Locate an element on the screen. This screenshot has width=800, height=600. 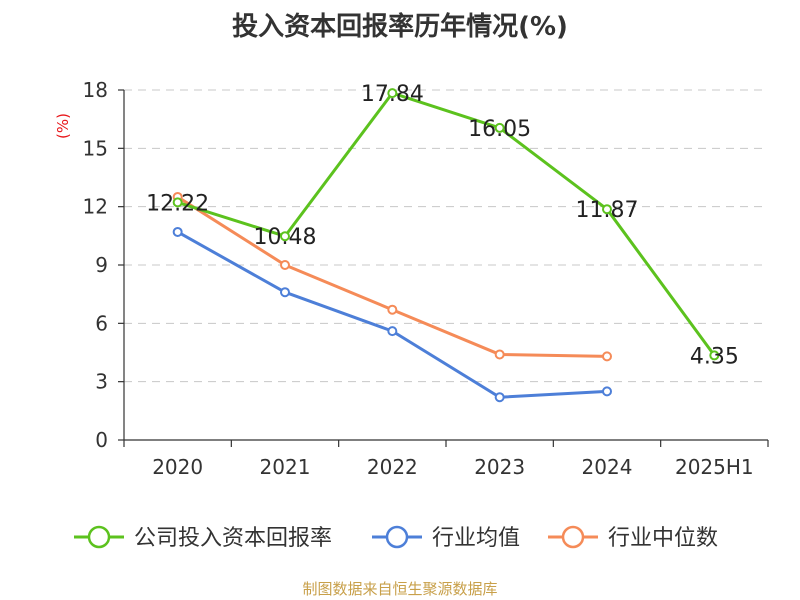
y-tick-label: 15 is located at coordinates (95, 148).